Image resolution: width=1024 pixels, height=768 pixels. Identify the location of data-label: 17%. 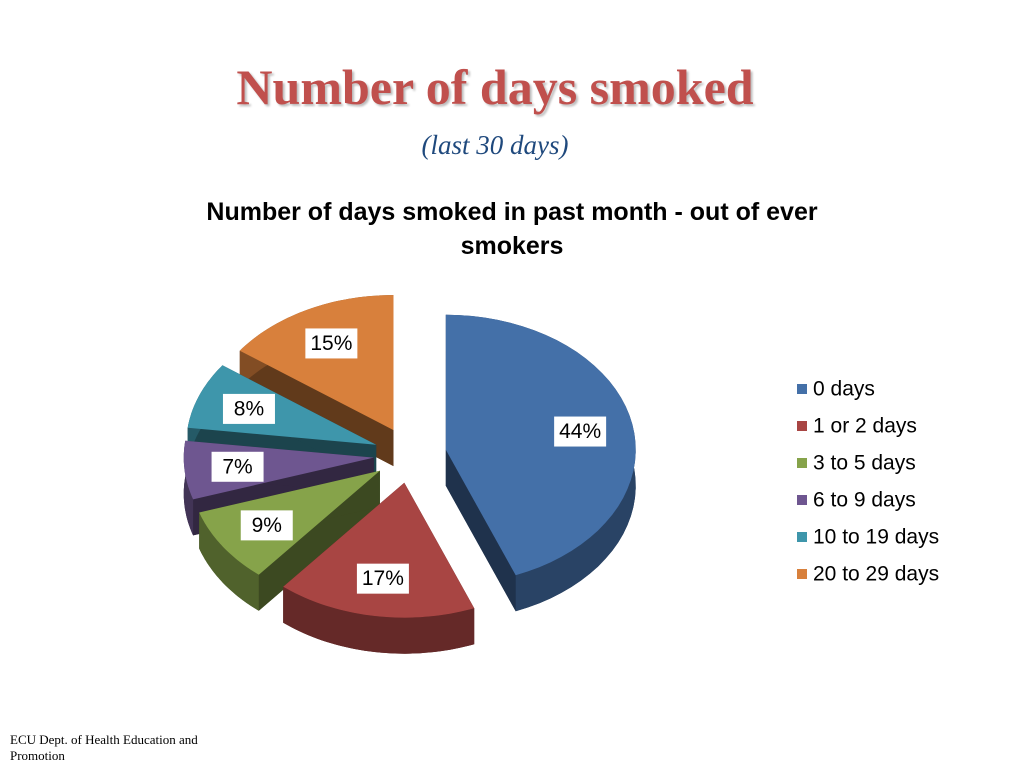
(383, 578).